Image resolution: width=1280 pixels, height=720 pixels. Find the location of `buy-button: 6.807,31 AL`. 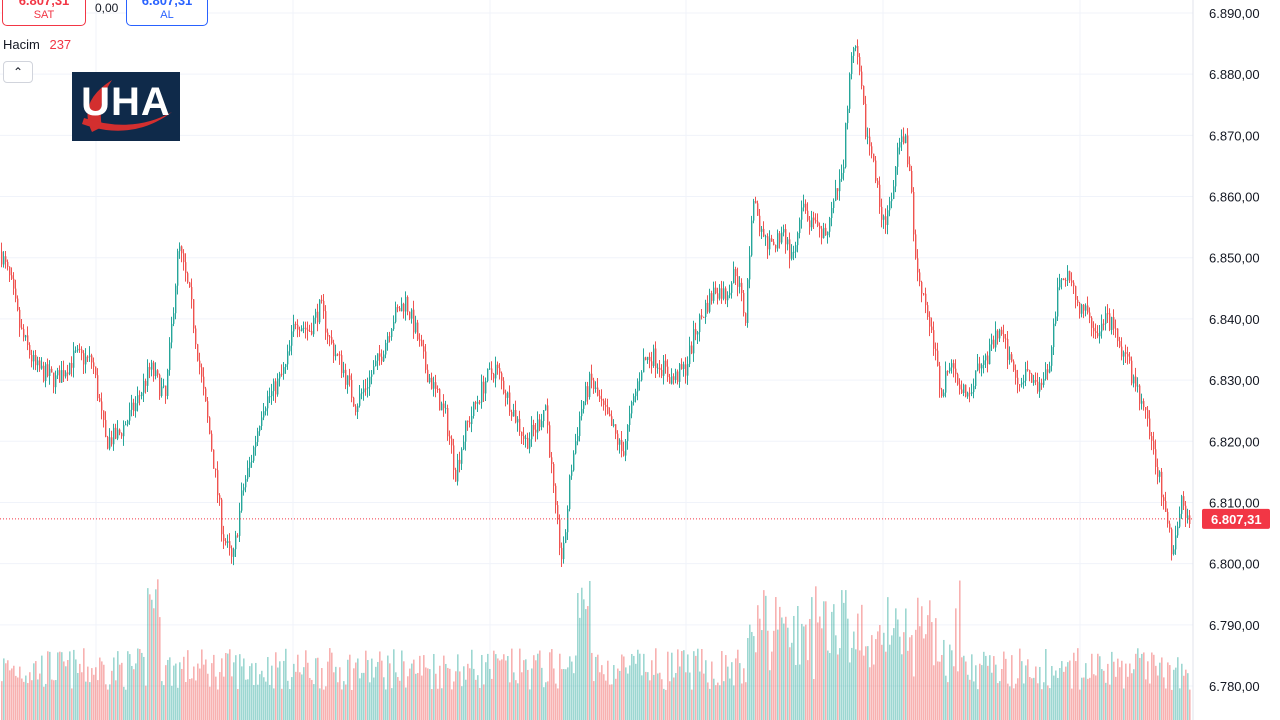

buy-button: 6.807,31 AL is located at coordinates (167, 13).